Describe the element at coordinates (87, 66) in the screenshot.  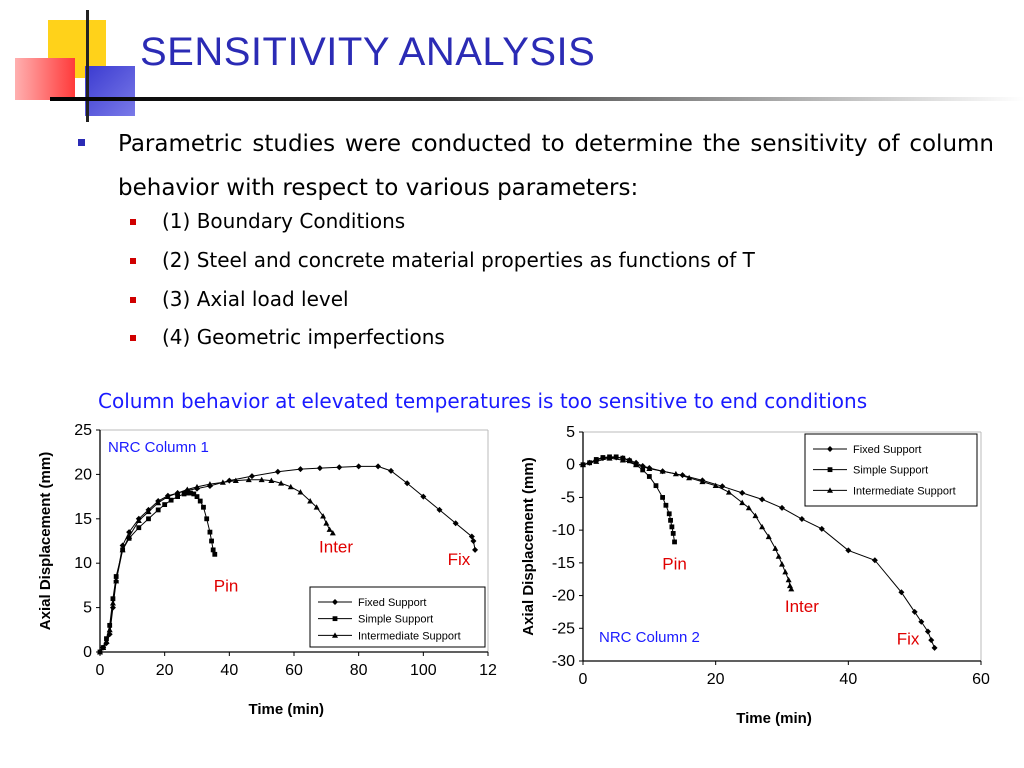
I see `decor-vertical-line` at that location.